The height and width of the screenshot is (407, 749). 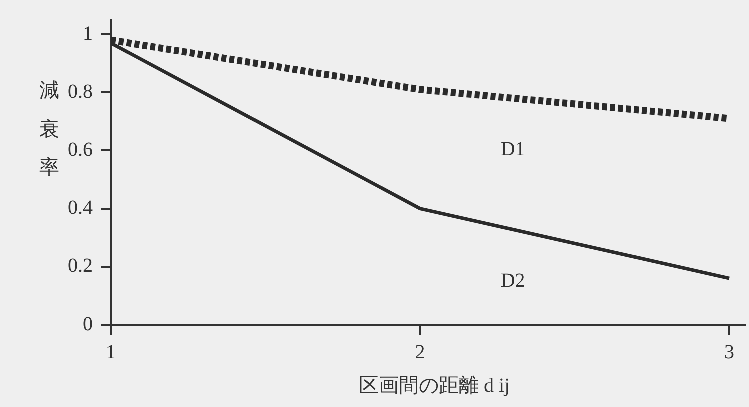 I want to click on y-tick-label: 0.4, so click(x=80, y=208).